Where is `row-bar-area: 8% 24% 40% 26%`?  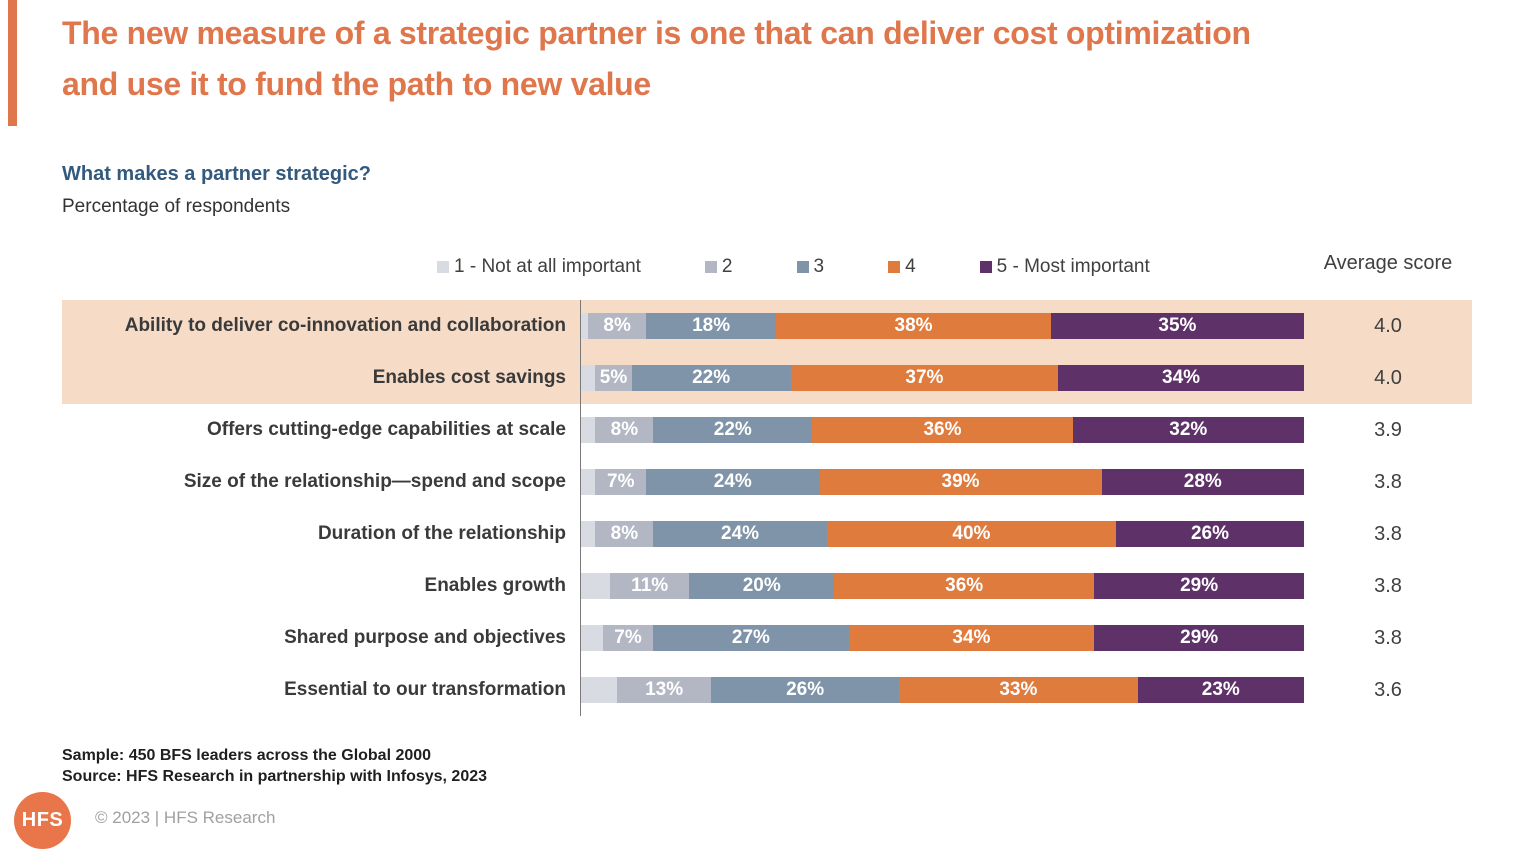 row-bar-area: 8% 24% 40% 26% is located at coordinates (942, 534).